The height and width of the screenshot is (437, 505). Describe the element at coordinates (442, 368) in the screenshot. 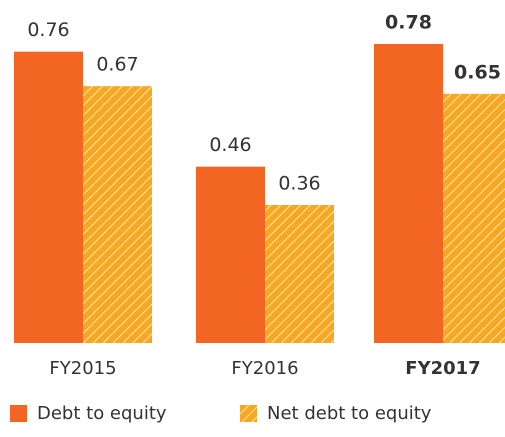

I see `x-tick-label: FY2017` at that location.